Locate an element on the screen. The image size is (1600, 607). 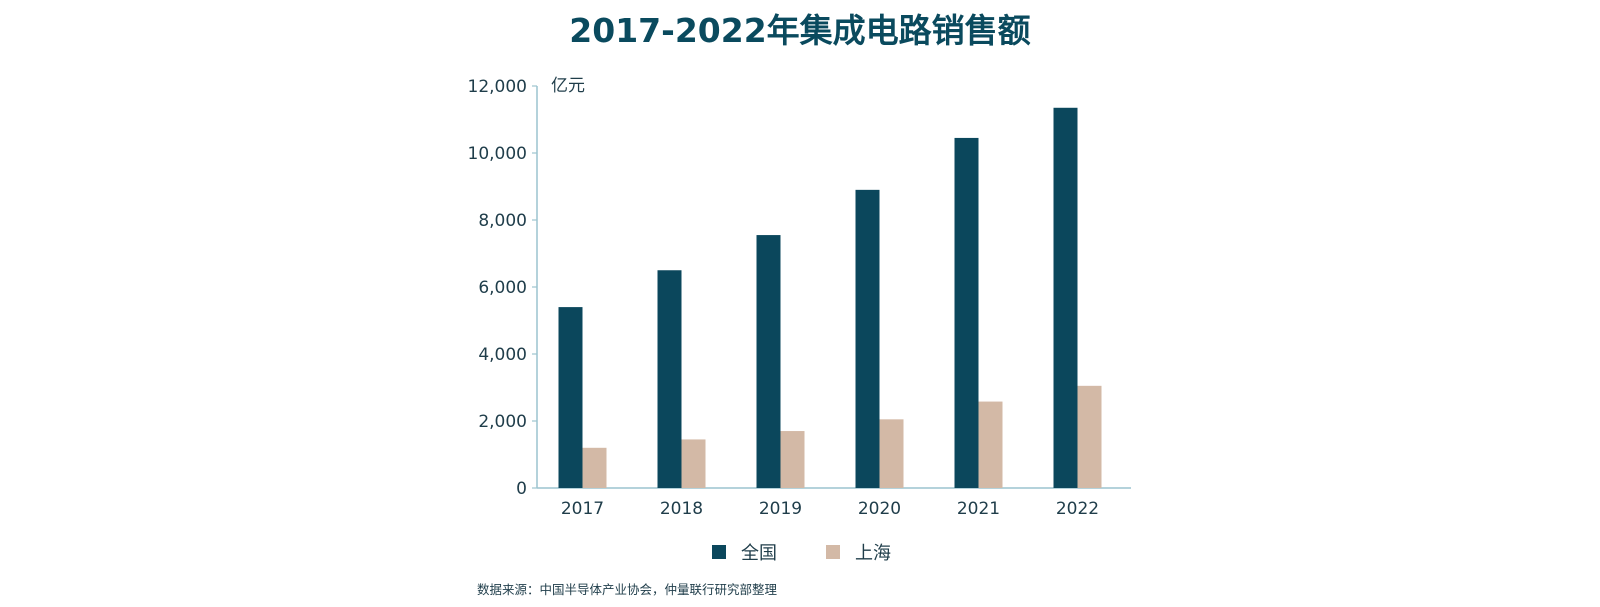
bar-全国-2020 is located at coordinates (867, 338).